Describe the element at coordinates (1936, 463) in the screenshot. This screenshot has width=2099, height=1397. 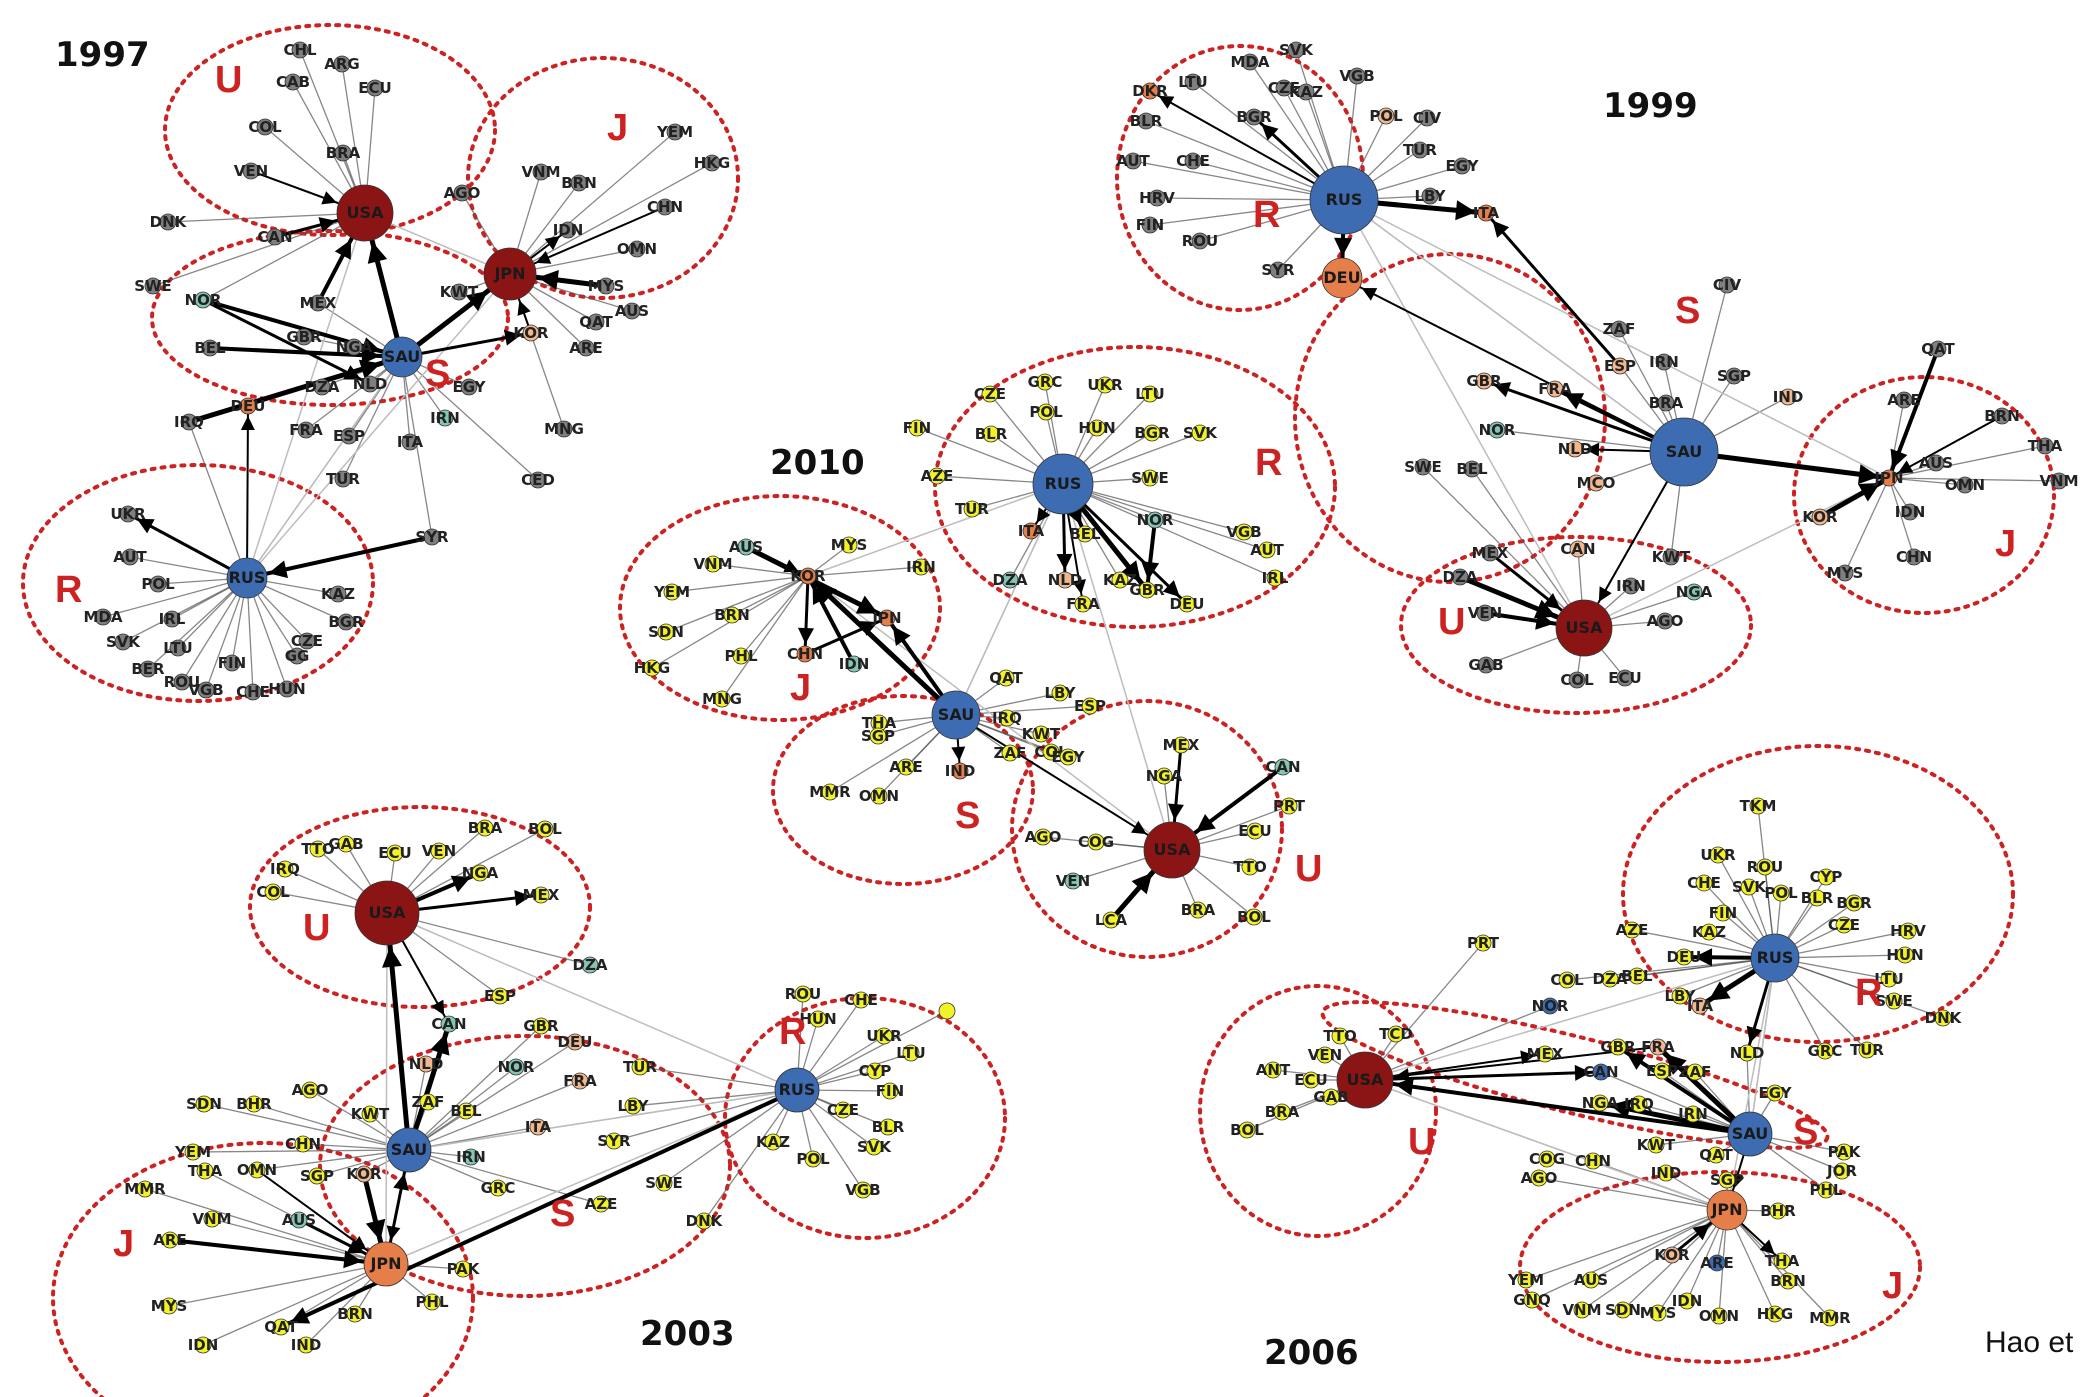
I see `node-label-1999-AUS: AUS` at that location.